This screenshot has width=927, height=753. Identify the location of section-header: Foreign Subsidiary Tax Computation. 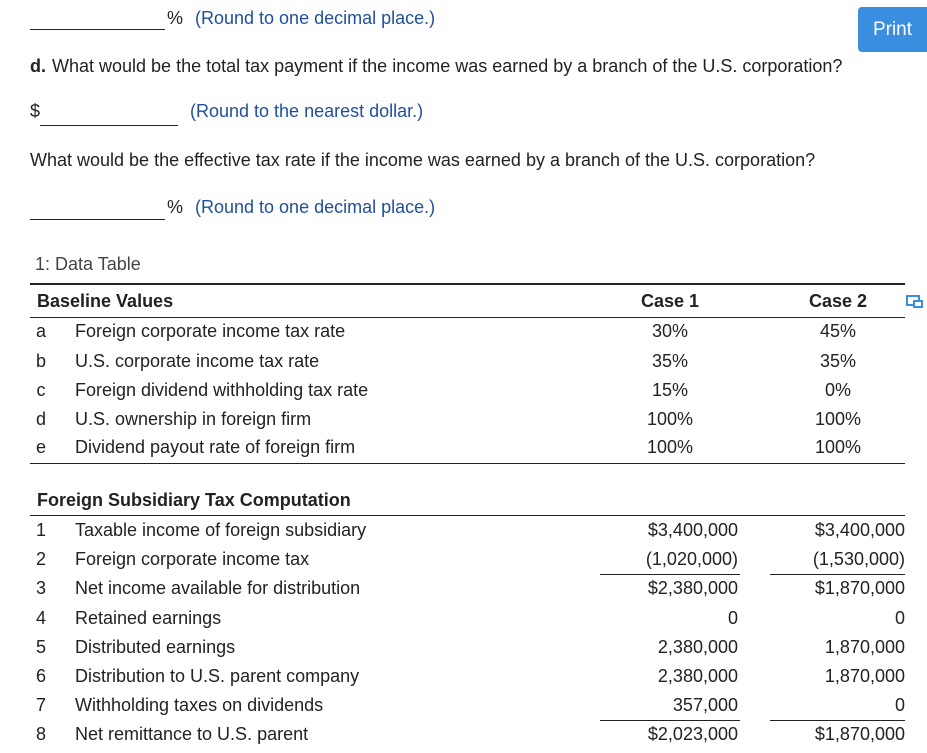
(194, 500).